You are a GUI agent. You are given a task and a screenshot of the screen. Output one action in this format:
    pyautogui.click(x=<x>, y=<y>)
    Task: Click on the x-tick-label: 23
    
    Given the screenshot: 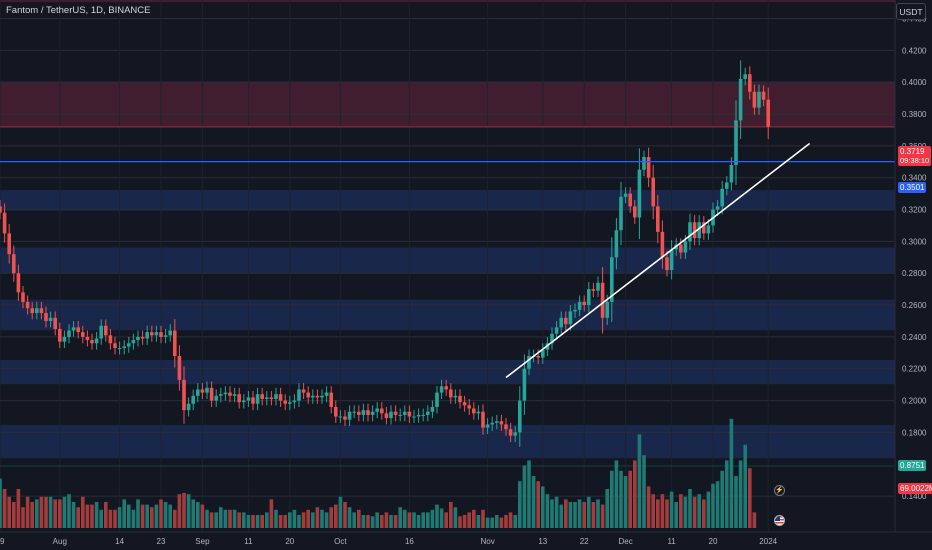 What is the action you would take?
    pyautogui.click(x=161, y=541)
    